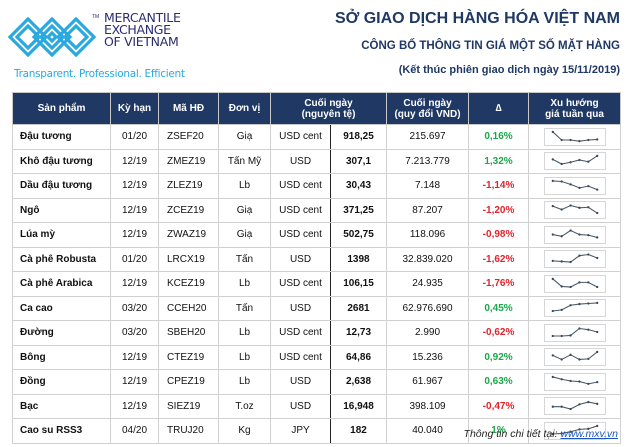 This screenshot has width=640, height=447. Describe the element at coordinates (358, 431) in the screenshot. I see `close-price-native: 182` at that location.